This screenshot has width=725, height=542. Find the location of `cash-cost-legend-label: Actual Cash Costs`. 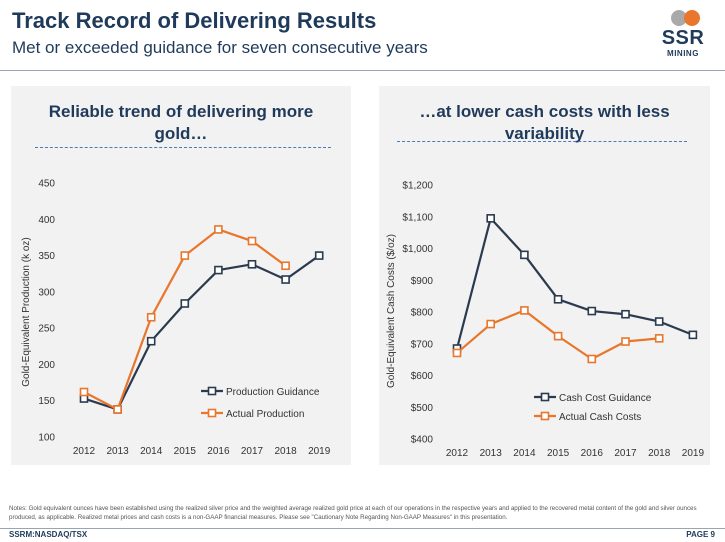

cash-cost-legend-label: Actual Cash Costs is located at coordinates (600, 417).